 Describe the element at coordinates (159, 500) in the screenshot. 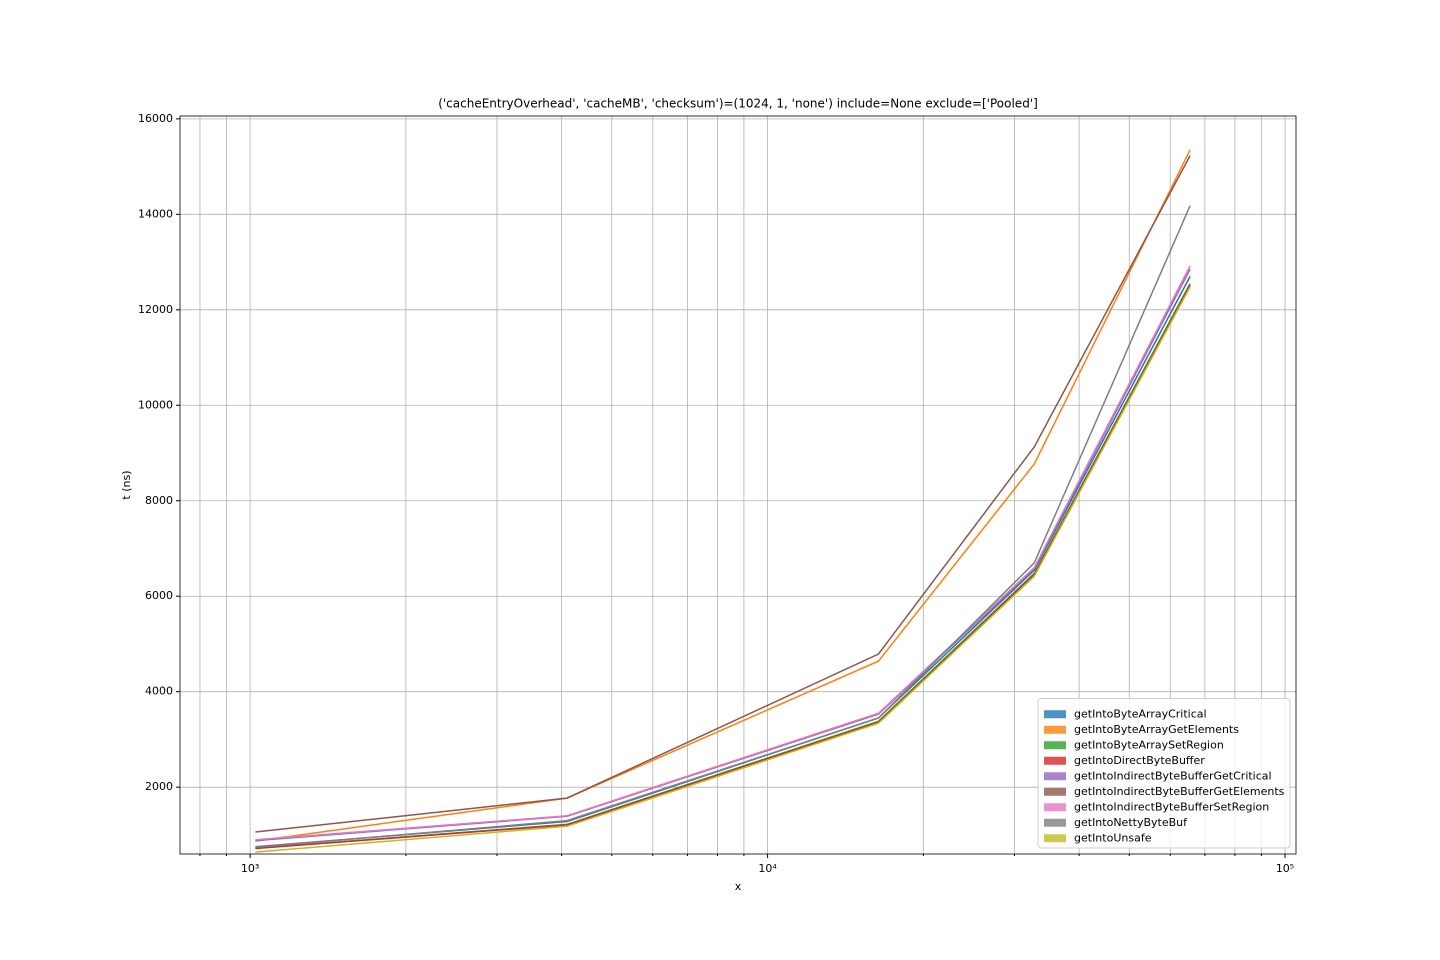

I see `y-tick-label: 8000` at that location.